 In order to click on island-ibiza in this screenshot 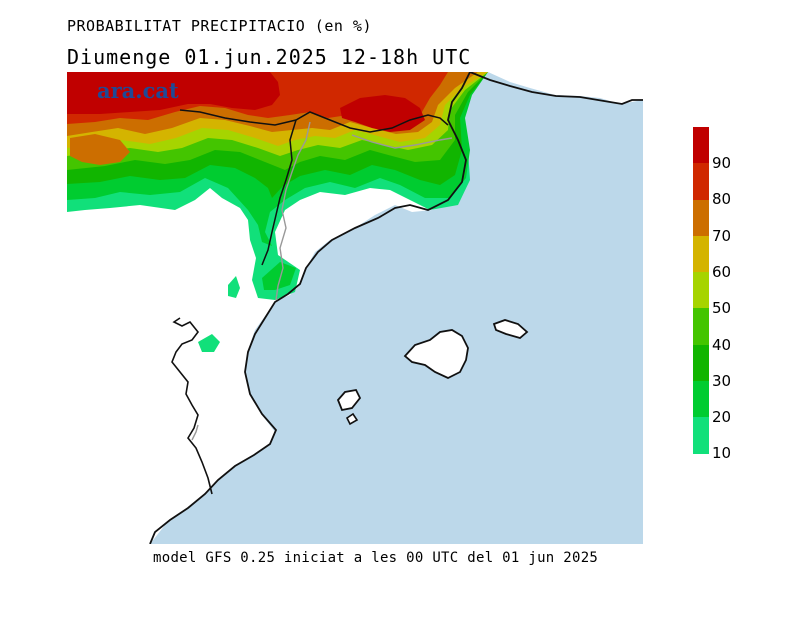, I will do `click(349, 400)`.